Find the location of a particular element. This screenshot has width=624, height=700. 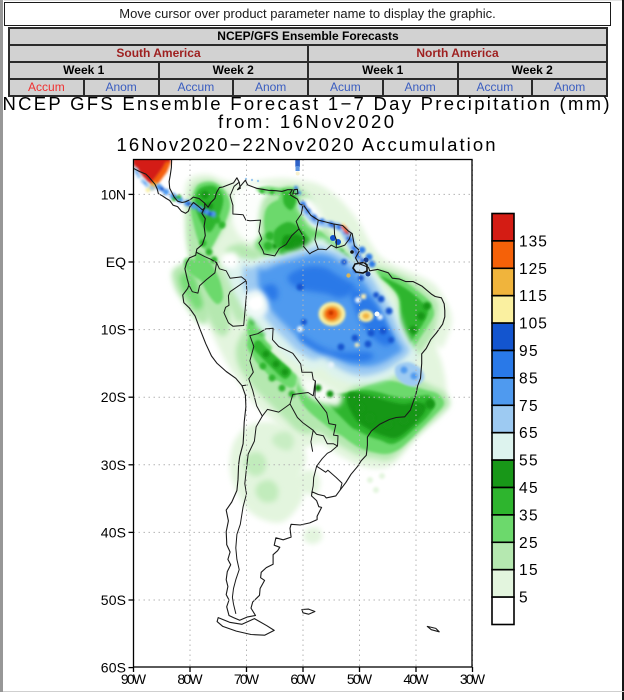

svg-text: 135 is located at coordinates (533, 241).